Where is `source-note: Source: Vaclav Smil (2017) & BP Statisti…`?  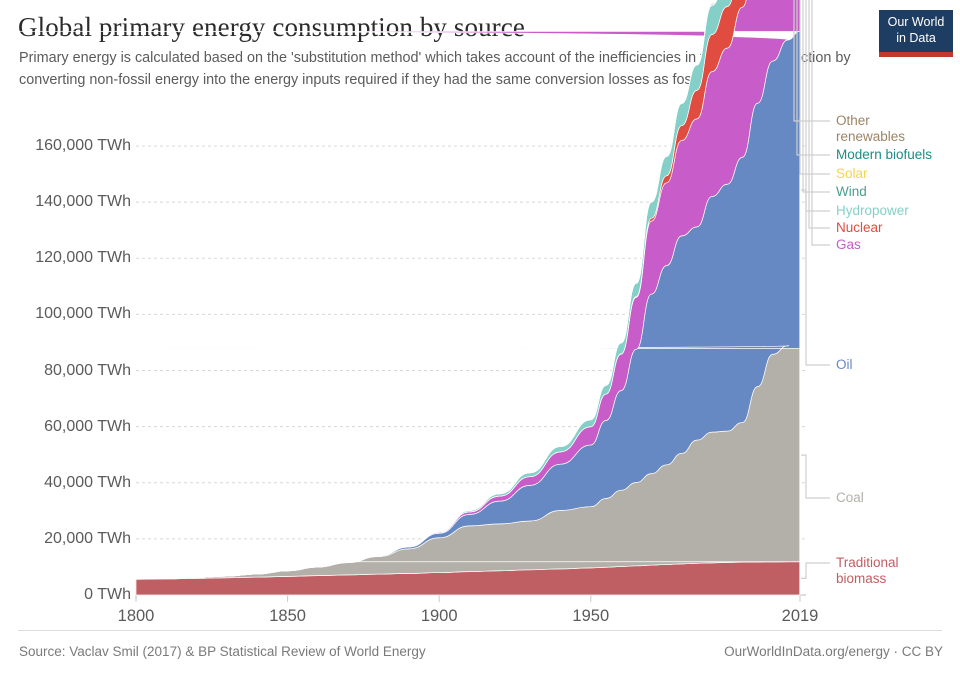
source-note: Source: Vaclav Smil (2017) & BP Statisti… is located at coordinates (222, 651).